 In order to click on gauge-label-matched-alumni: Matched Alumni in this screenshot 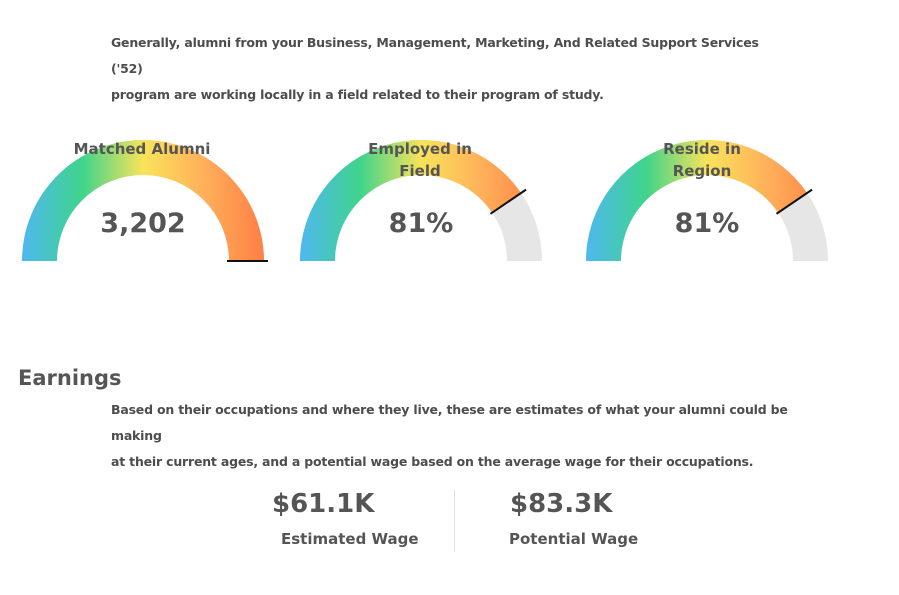, I will do `click(142, 149)`.